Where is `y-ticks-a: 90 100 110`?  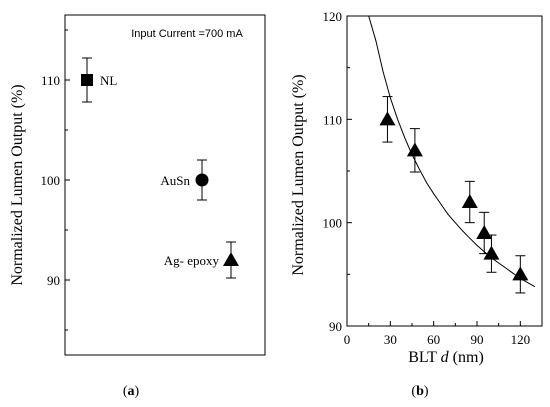
y-ticks-a: 90 100 110 is located at coordinates (55, 180).